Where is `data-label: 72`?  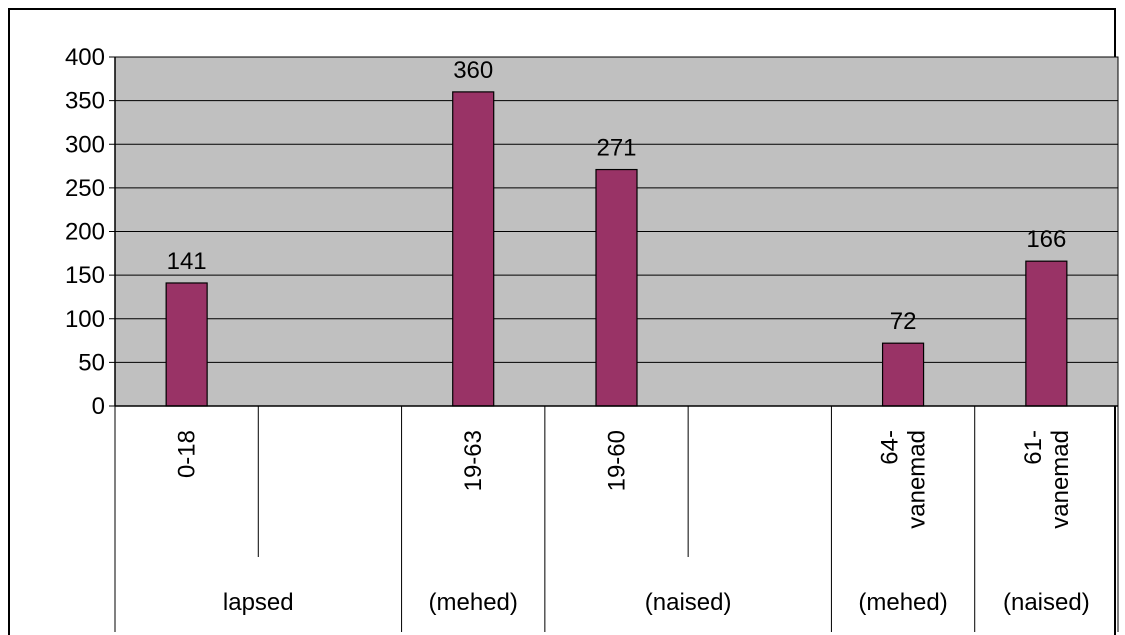 data-label: 72 is located at coordinates (903, 321).